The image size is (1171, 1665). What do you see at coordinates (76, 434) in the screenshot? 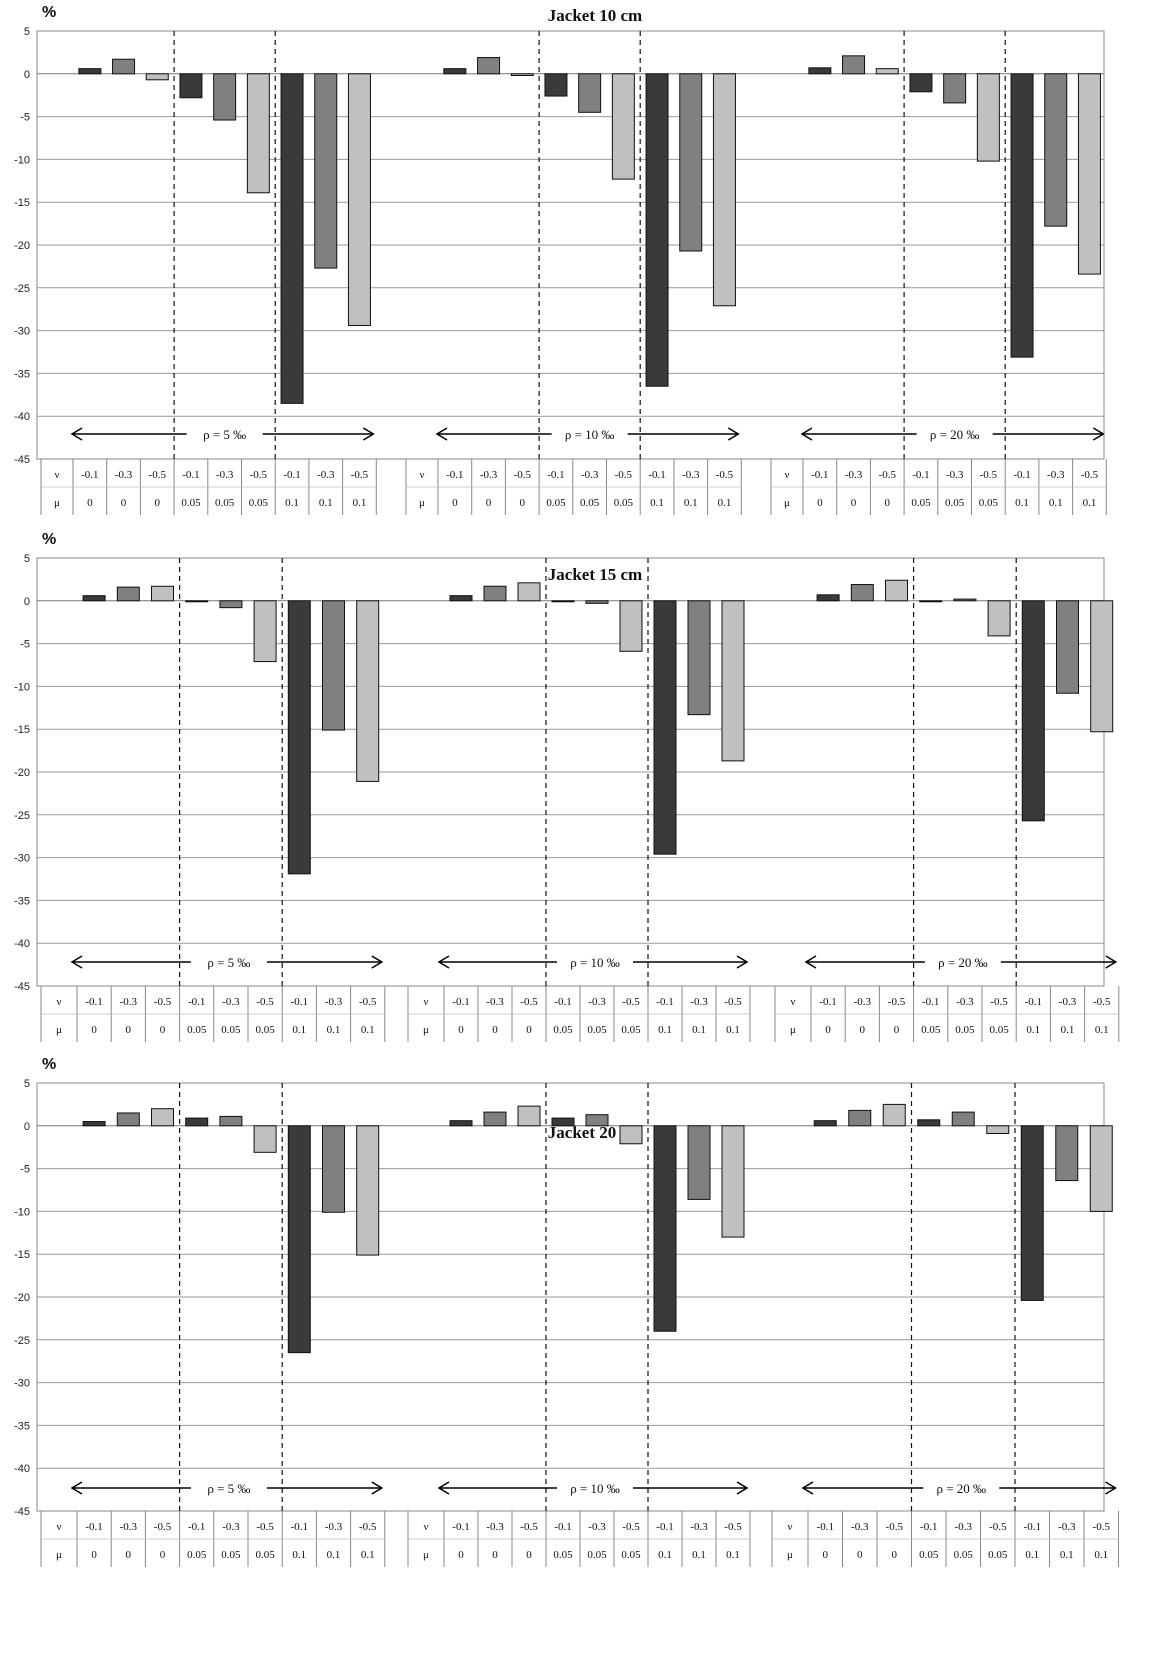
I see `arrowhead-left-icon` at bounding box center [76, 434].